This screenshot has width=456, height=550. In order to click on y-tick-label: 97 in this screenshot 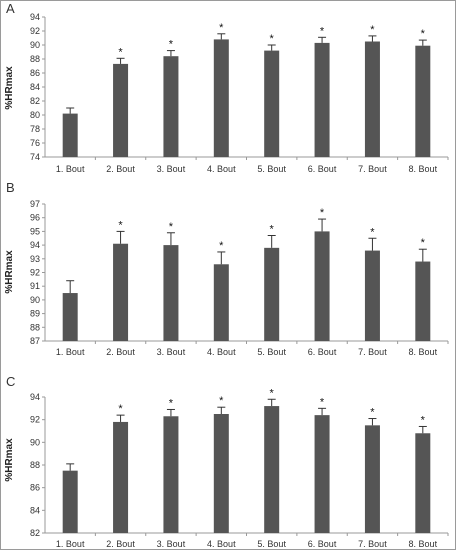, I will do `click(35, 204)`.